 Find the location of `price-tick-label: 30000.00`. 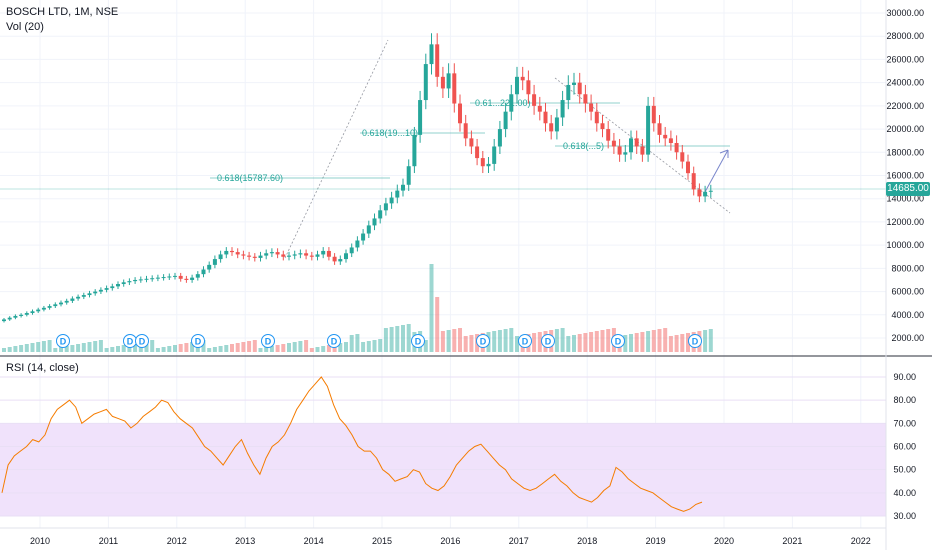

price-tick-label: 30000.00 is located at coordinates (905, 13).